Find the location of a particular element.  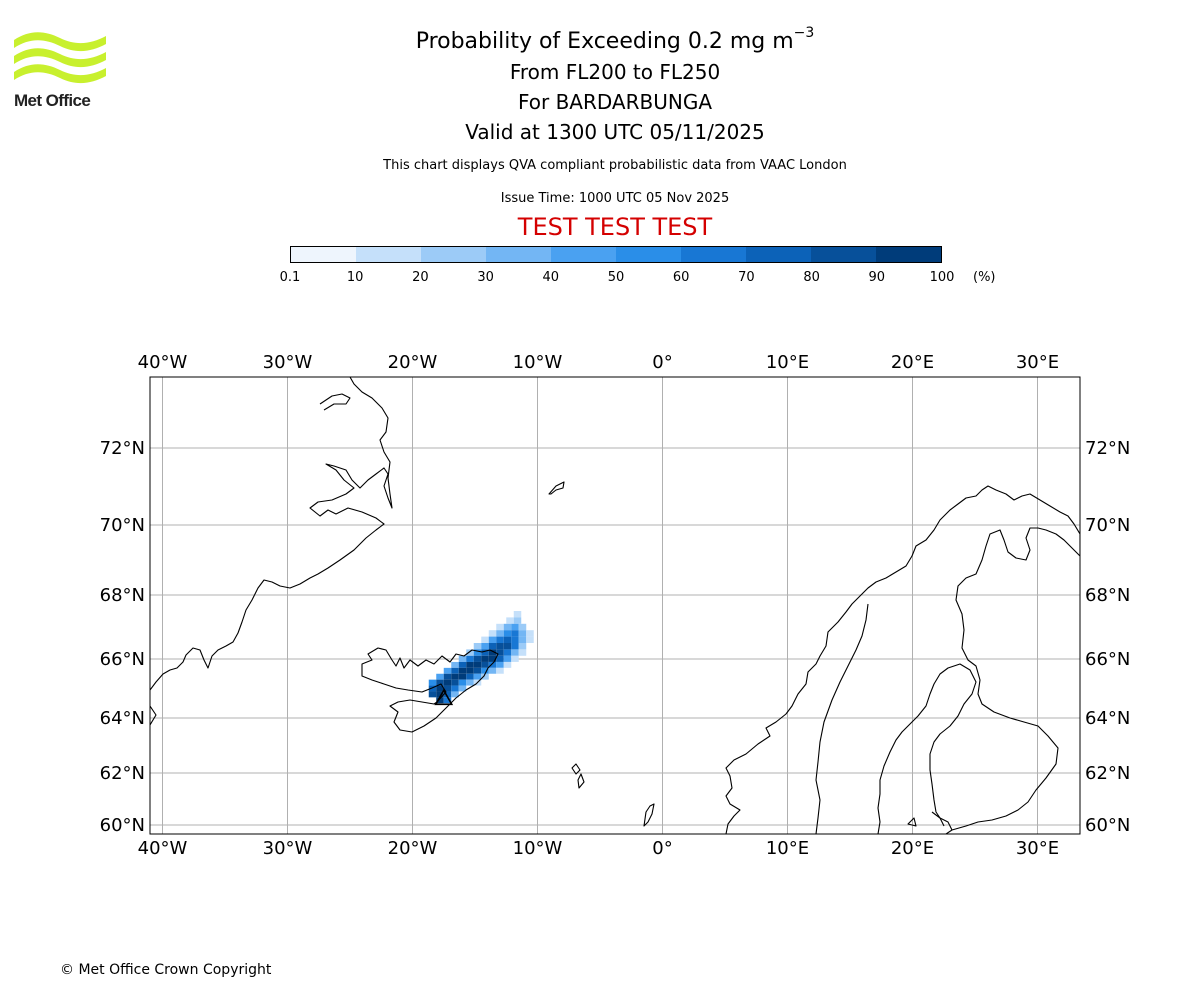

longitude-label: 0° is located at coordinates (662, 362).